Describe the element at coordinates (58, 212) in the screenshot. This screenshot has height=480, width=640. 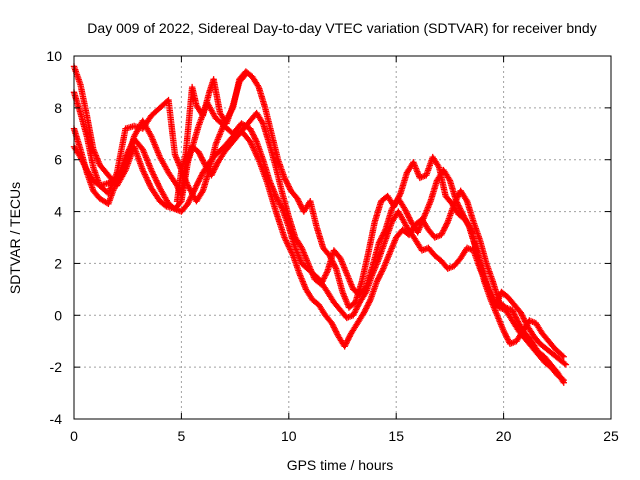
I see `y-tick-label: 4` at that location.